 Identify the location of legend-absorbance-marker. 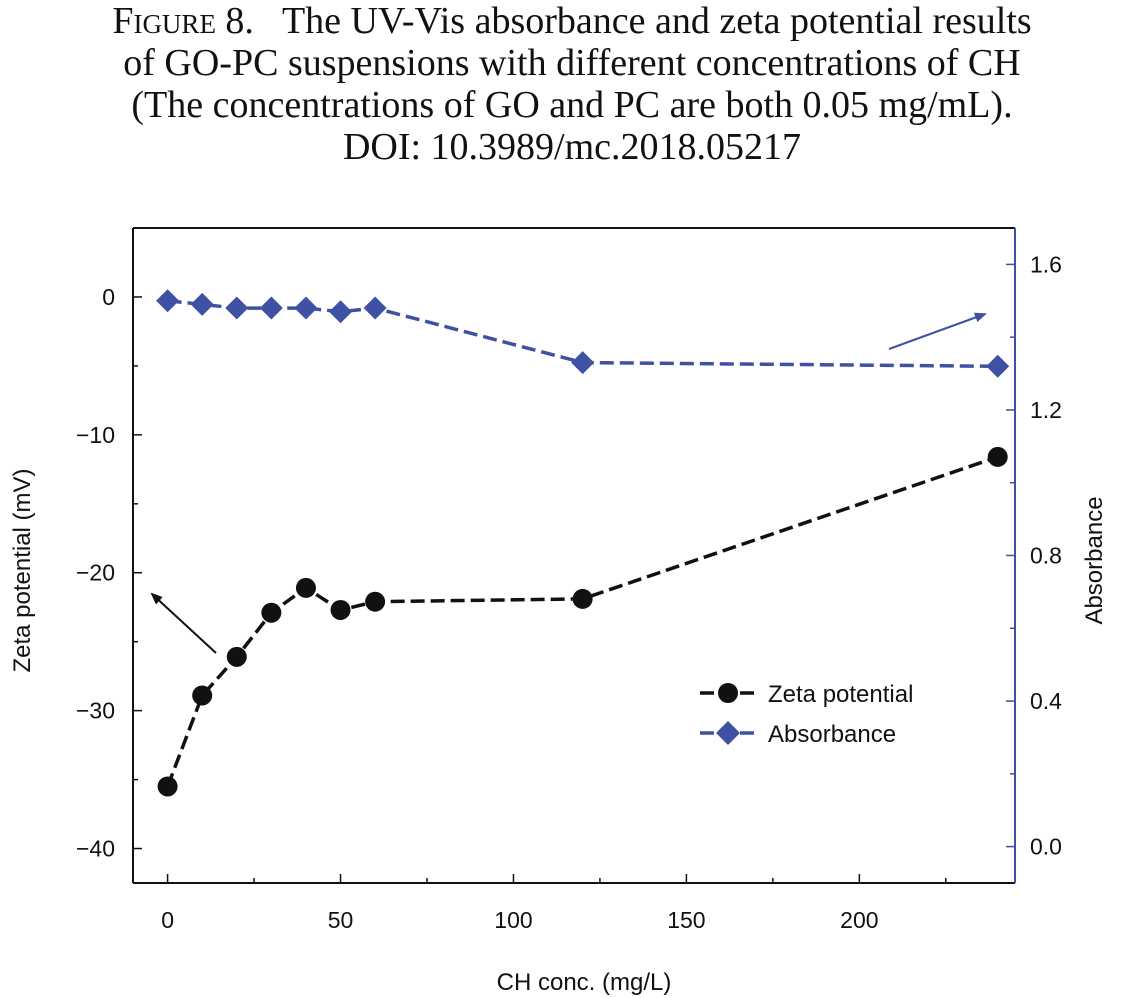
(728, 733).